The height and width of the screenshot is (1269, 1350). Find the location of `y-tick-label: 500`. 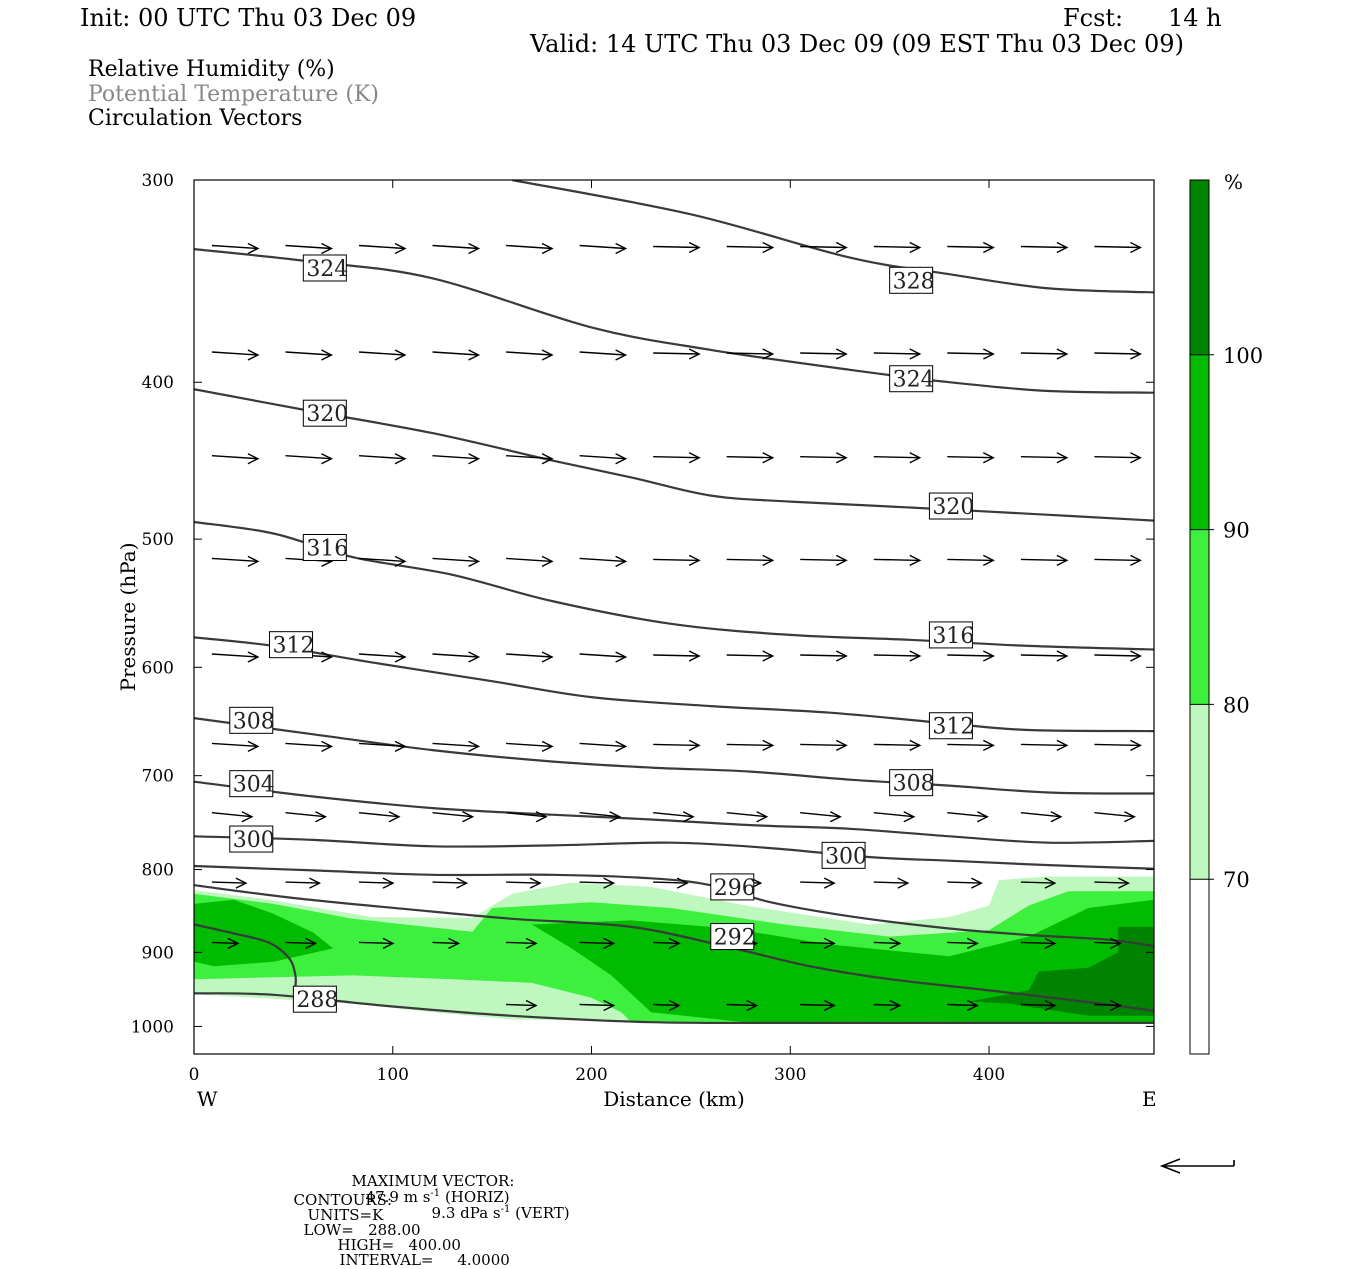

y-tick-label: 500 is located at coordinates (158, 540).